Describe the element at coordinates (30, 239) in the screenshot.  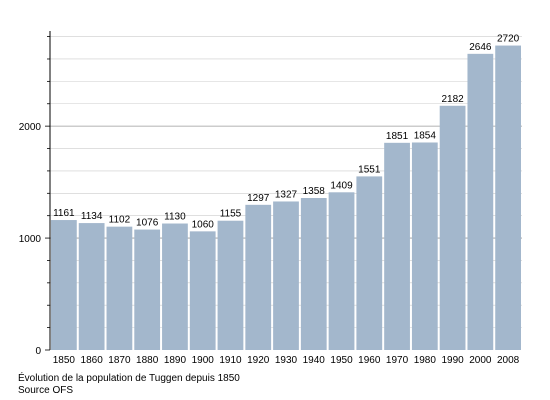
I see `y-tick-label: 1000` at that location.